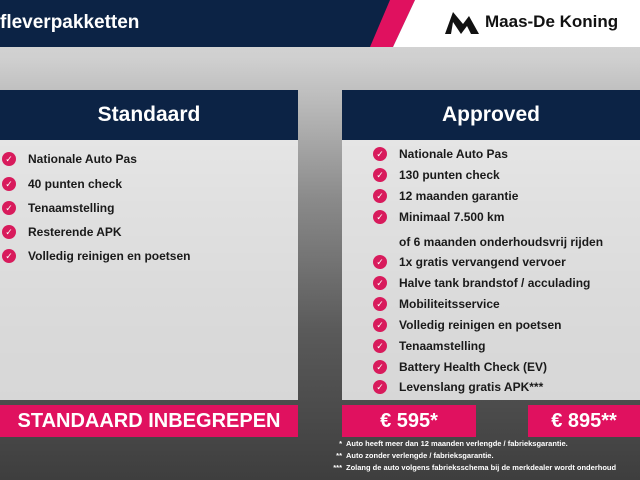 This screenshot has height=480, width=640. I want to click on standaard-title: Standaard, so click(149, 115).